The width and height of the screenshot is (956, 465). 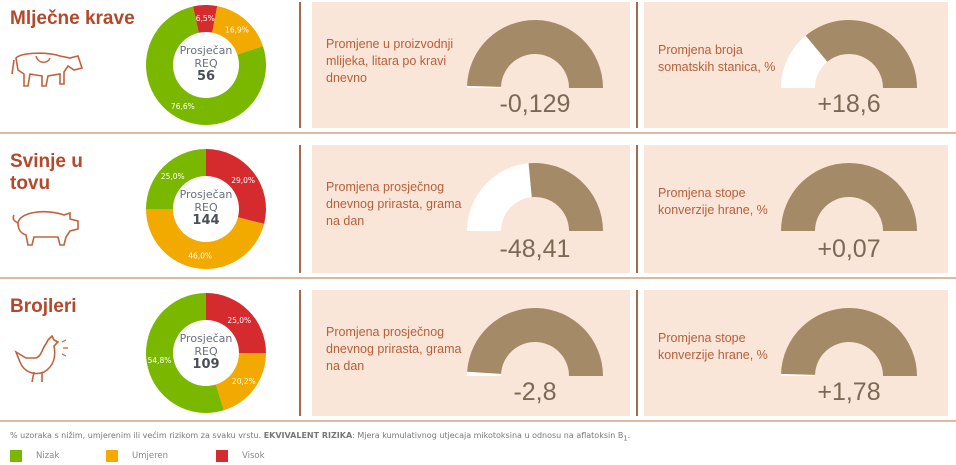 What do you see at coordinates (849, 249) in the screenshot?
I see `metric-value: +0,07` at bounding box center [849, 249].